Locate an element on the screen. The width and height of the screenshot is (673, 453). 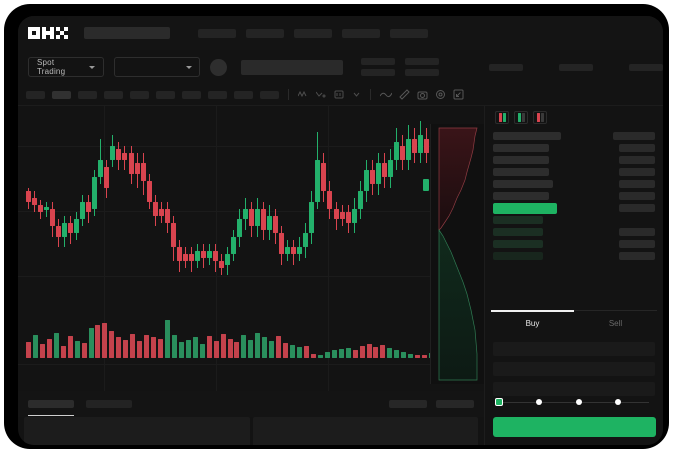
market-type-label: Spot Trading is located at coordinates (51, 67).